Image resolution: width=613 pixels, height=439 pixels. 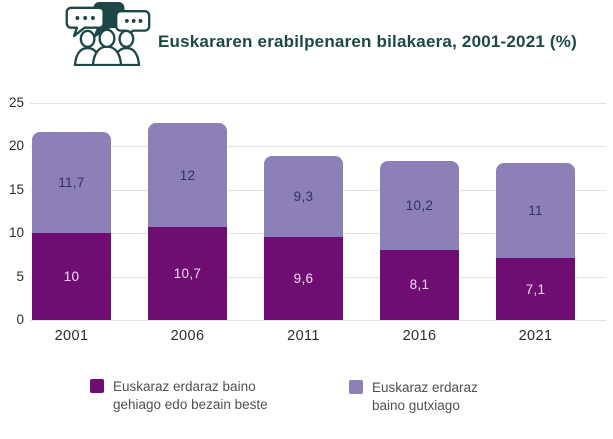 I want to click on legend-swatch-dark-purple, so click(x=97, y=386).